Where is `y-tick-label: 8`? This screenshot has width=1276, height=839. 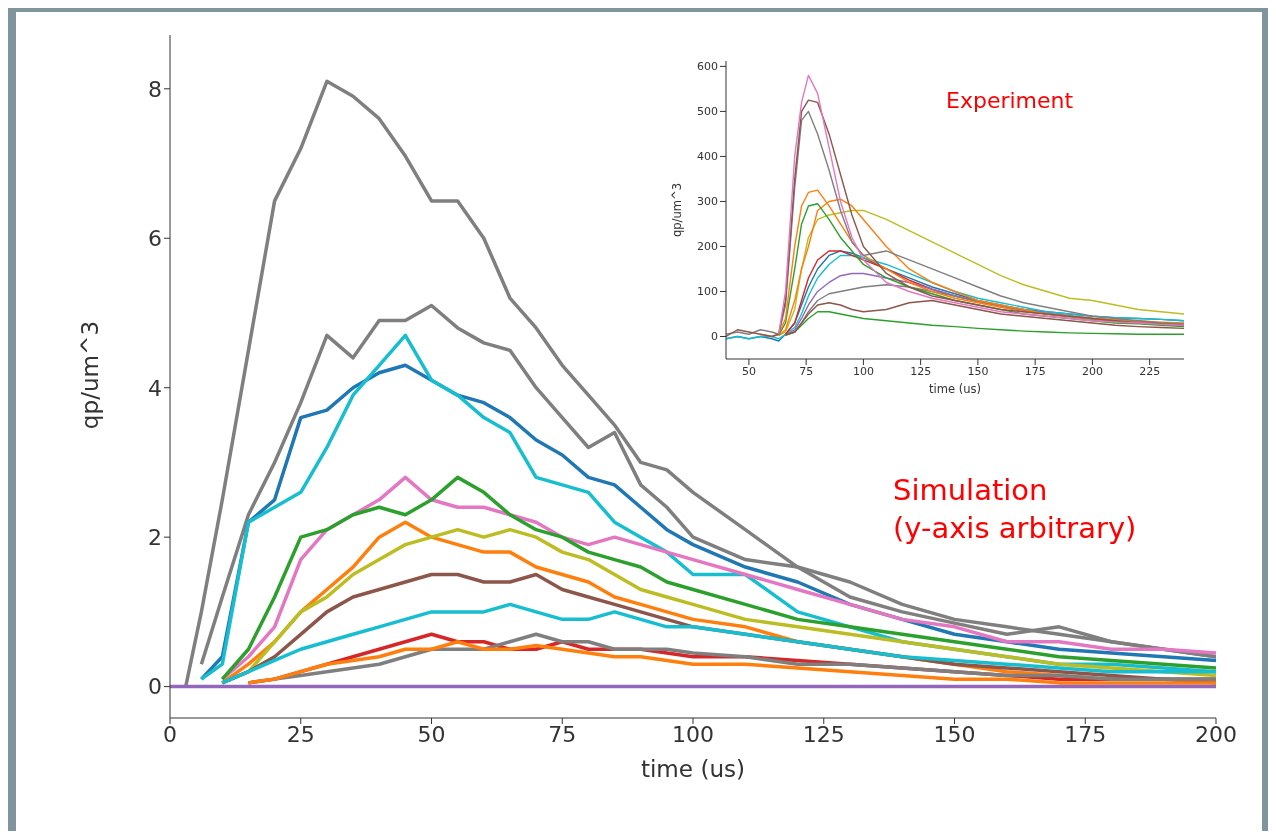 y-tick-label: 8 is located at coordinates (155, 89).